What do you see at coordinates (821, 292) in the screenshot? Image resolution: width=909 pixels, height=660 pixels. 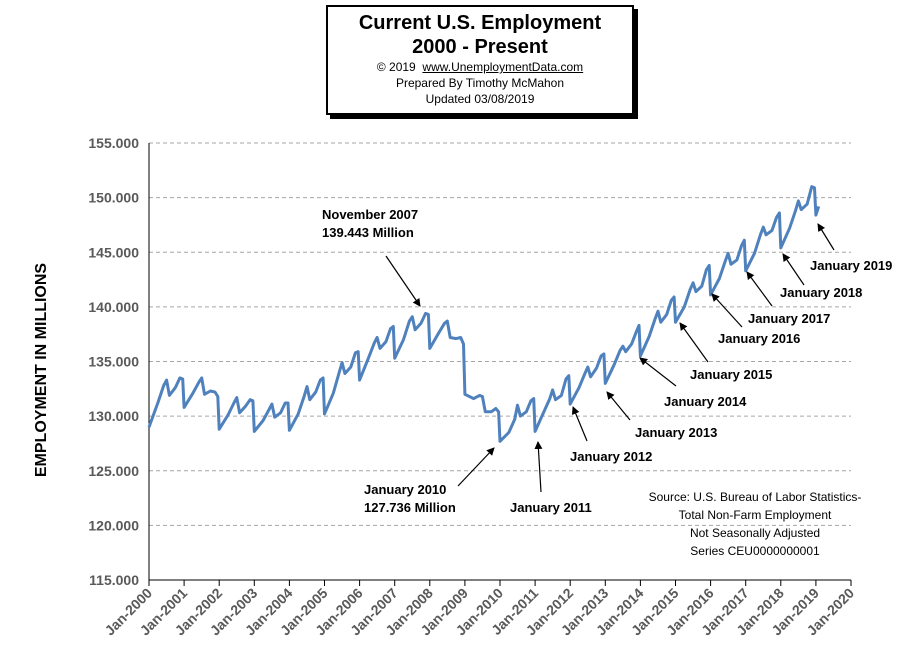 I see `annotation-label: January 2018` at bounding box center [821, 292].